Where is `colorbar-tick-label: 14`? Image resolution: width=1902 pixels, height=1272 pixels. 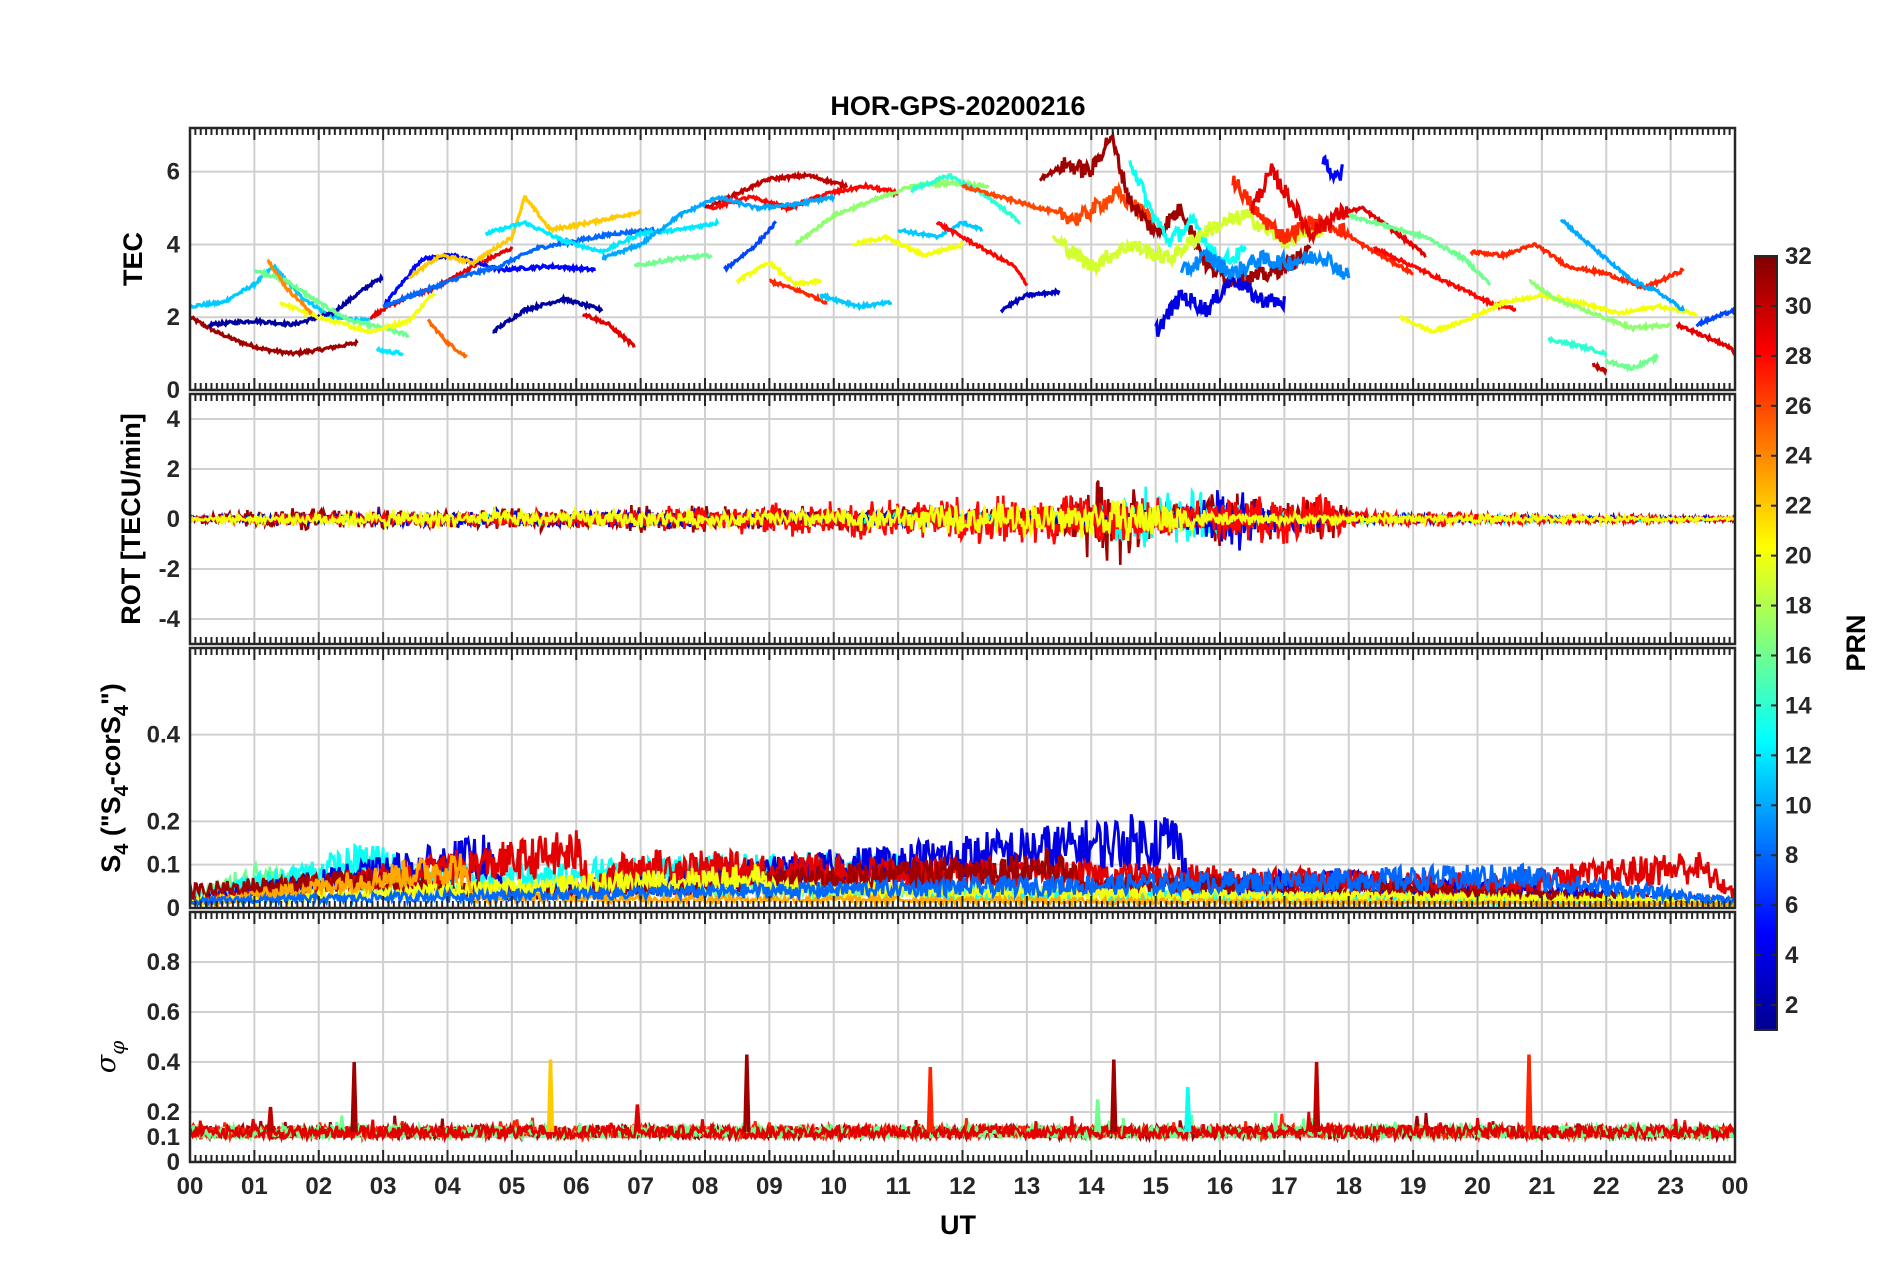
colorbar-tick-label: 14 is located at coordinates (1798, 705).